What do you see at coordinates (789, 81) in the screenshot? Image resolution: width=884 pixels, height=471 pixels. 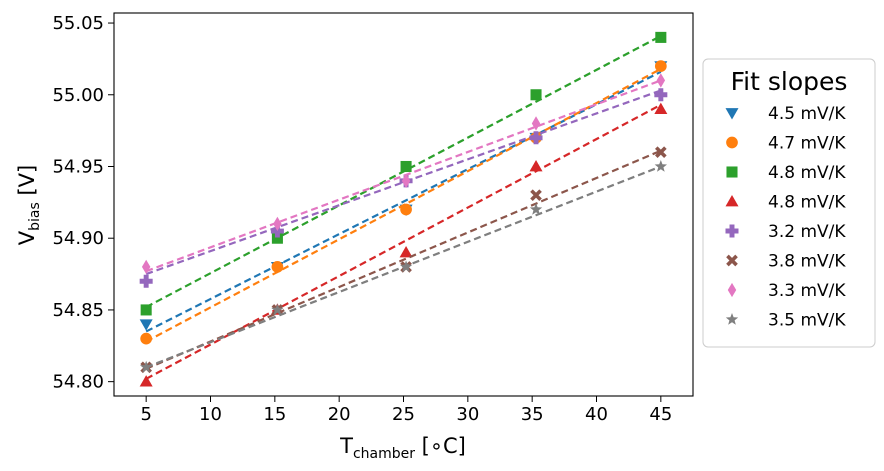 I see `legend-title: Fit slopes` at bounding box center [789, 81].